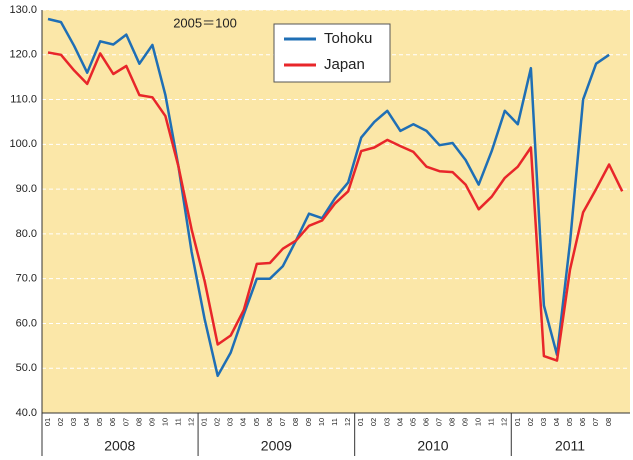  Describe the element at coordinates (432, 446) in the screenshot. I see `year-label: 2010` at that location.